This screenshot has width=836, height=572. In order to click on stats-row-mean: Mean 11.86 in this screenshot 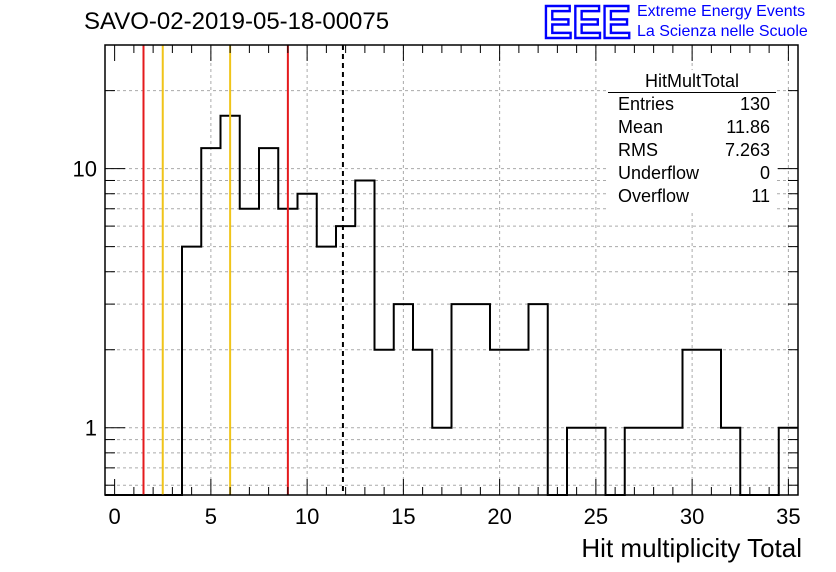, I will do `click(692, 127)`.